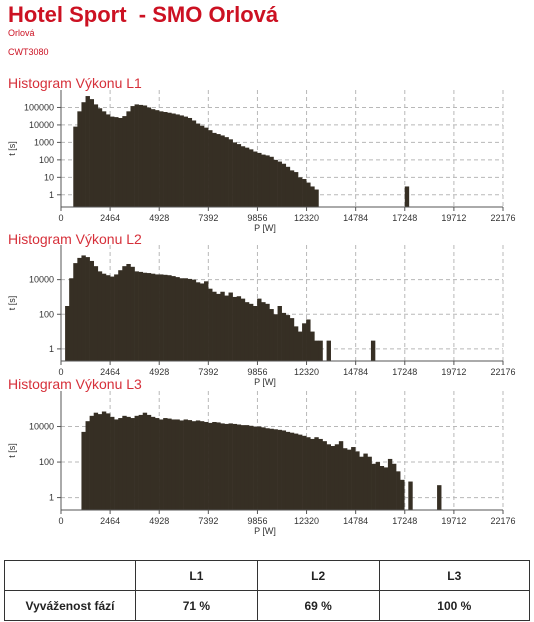 Image resolution: width=534 pixels, height=622 pixels. Describe the element at coordinates (502, 521) in the screenshot. I see `x-tick-label: 22176` at that location.